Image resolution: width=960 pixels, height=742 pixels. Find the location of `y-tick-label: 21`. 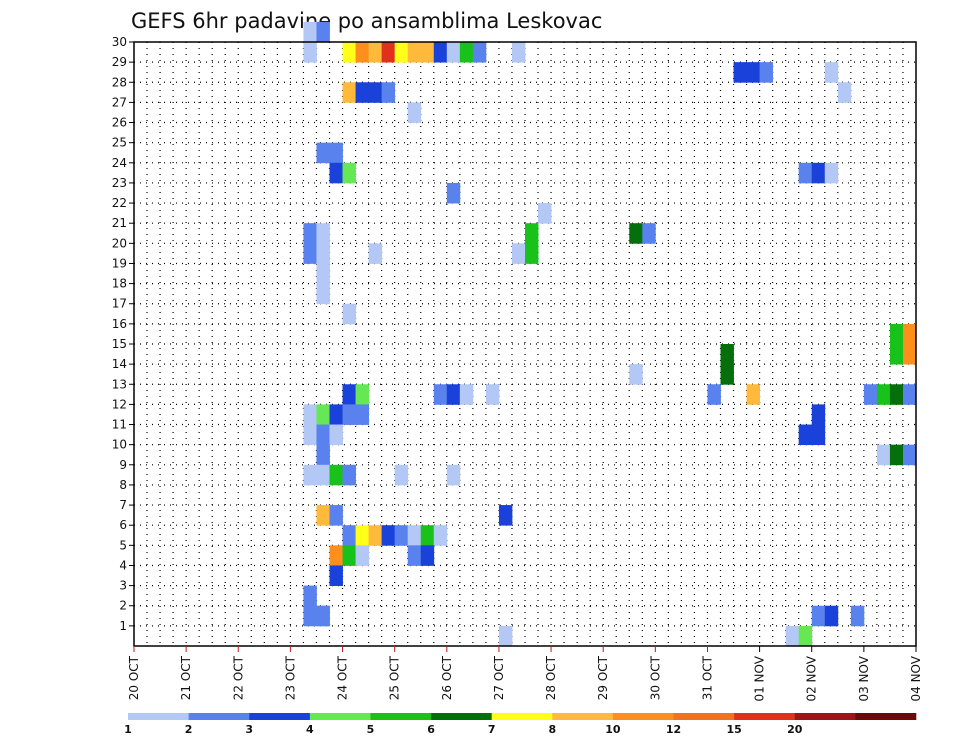

y-tick-label: 21 is located at coordinates (119, 223).